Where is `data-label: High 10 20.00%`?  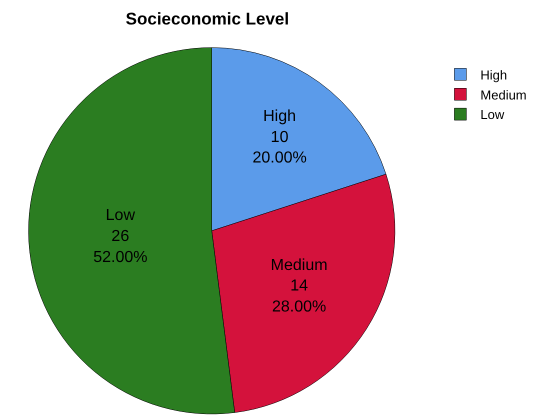 data-label: High 10 20.00% is located at coordinates (279, 137).